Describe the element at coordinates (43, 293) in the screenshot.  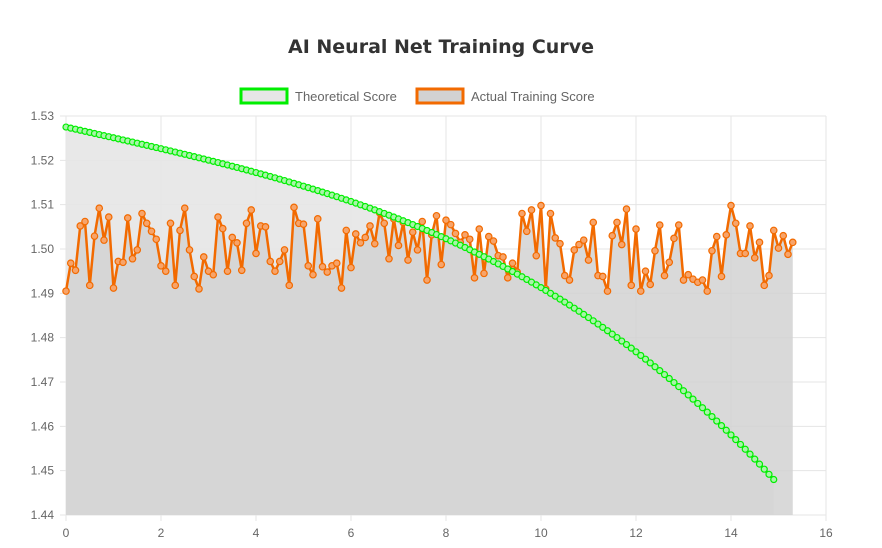
I see `y-tick-label: 1.49` at that location.